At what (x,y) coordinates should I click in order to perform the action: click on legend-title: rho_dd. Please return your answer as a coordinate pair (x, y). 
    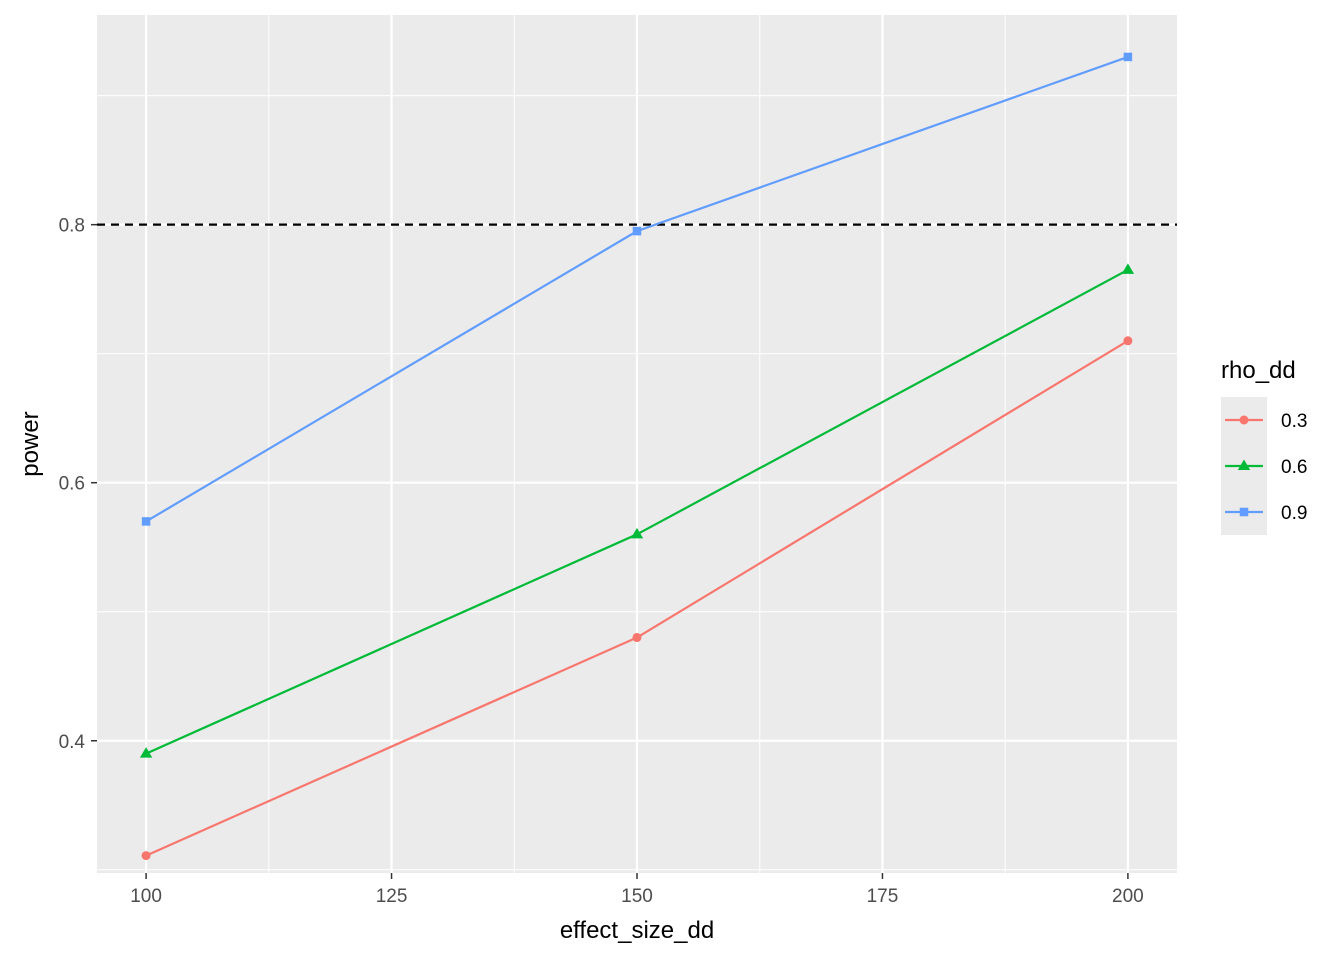
    Looking at the image, I should click on (1258, 370).